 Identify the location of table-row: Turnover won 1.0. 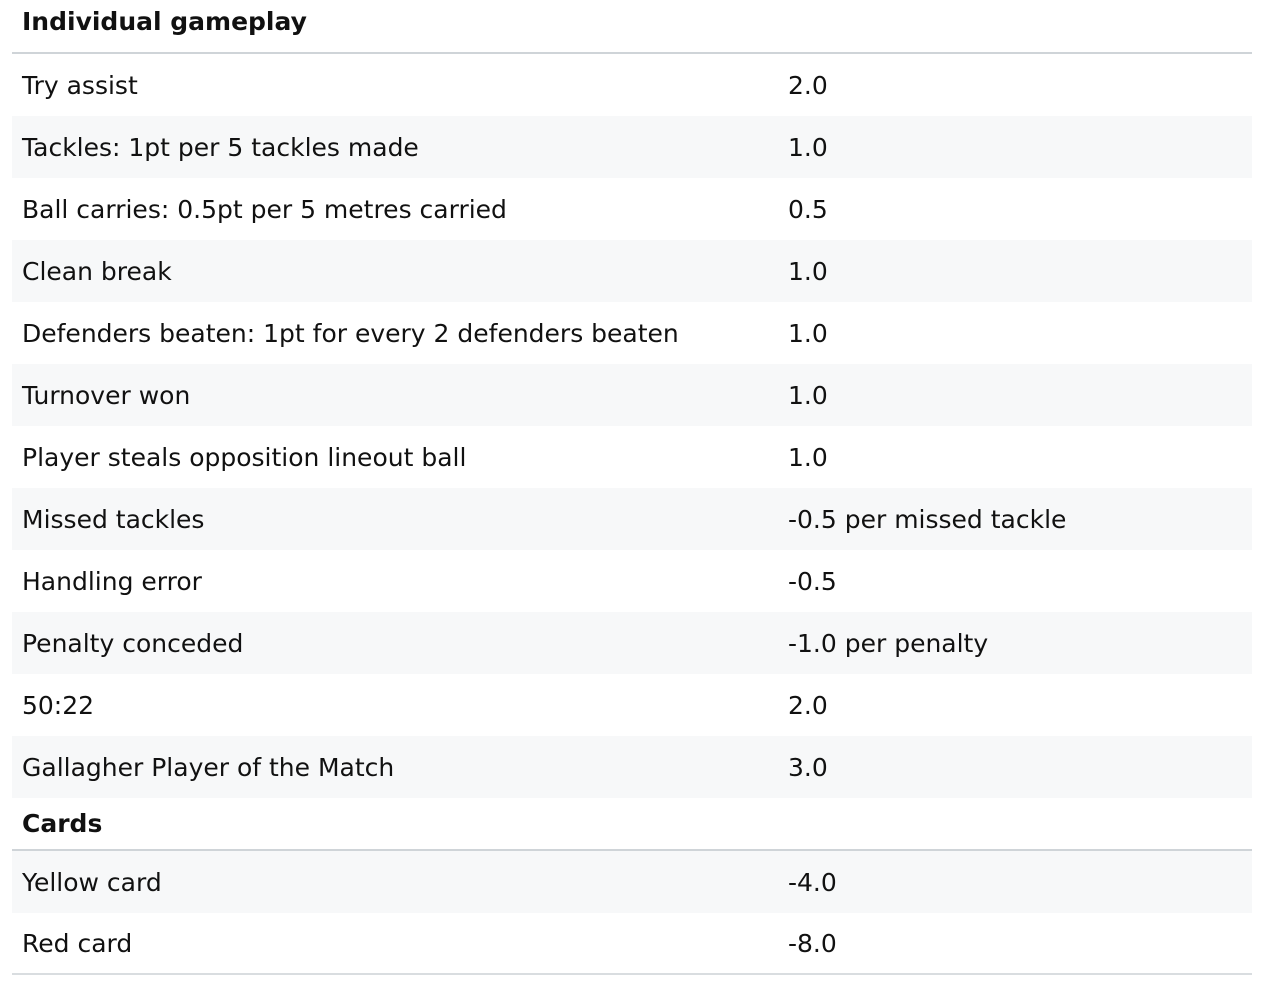
(632, 395).